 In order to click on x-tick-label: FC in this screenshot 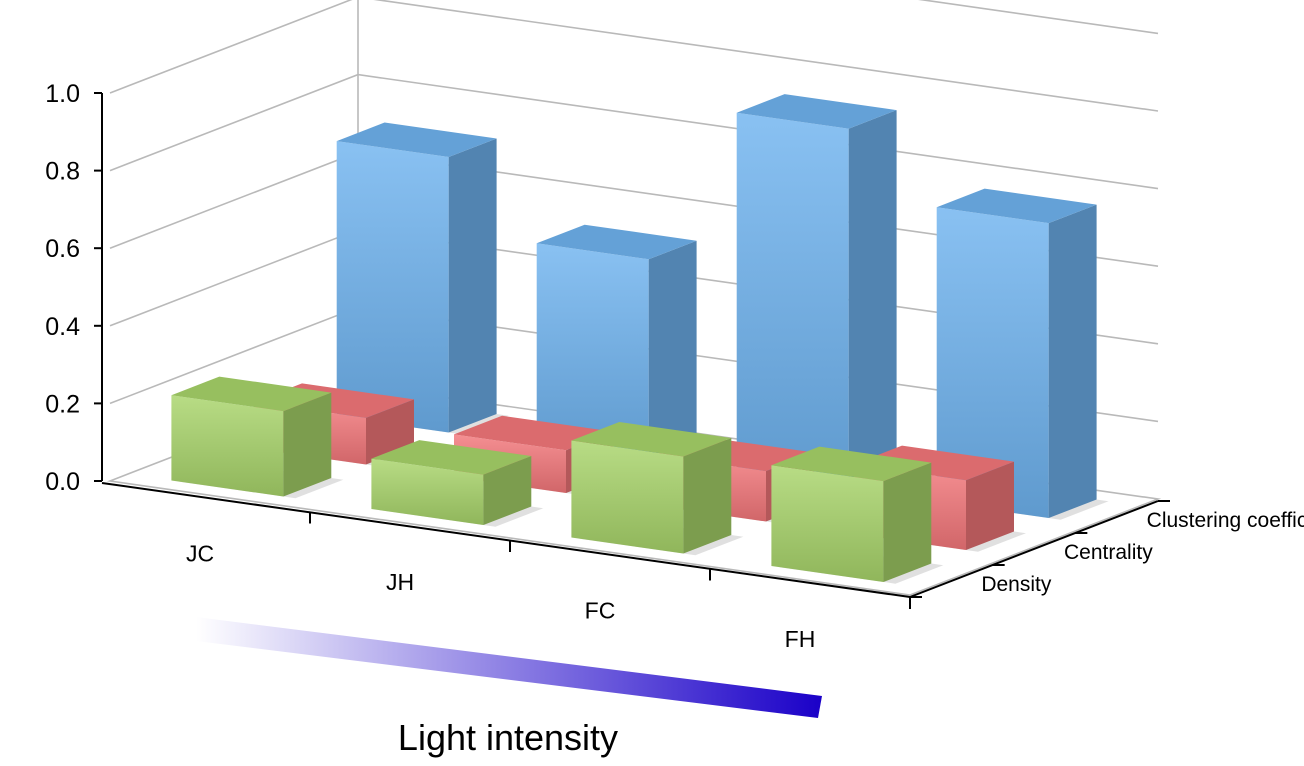, I will do `click(600, 610)`.